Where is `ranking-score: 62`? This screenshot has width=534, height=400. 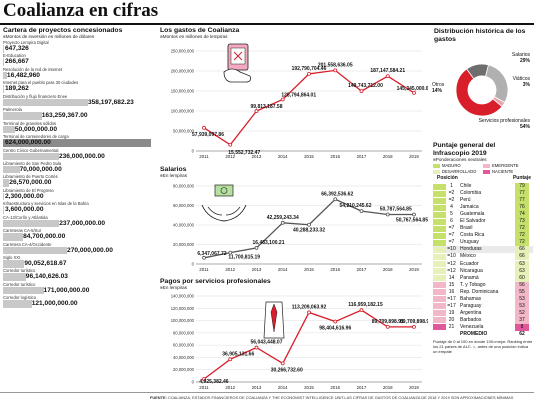 ranking-score: 62 is located at coordinates (522, 334).